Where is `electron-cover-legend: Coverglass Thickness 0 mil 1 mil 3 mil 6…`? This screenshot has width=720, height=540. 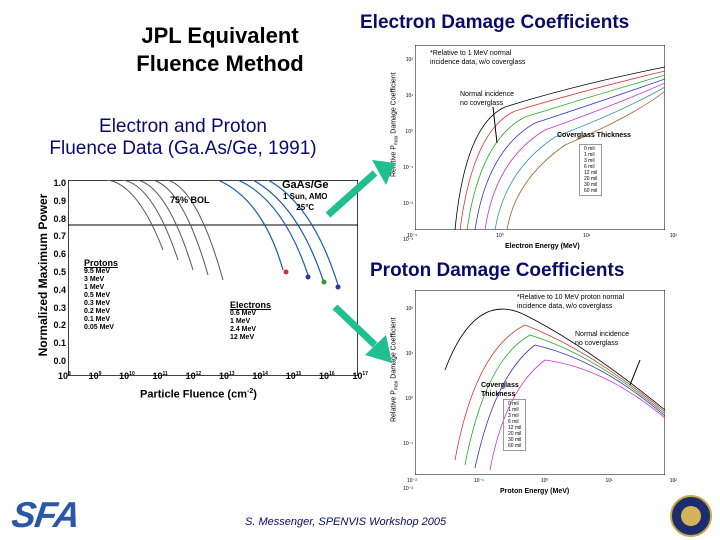 electron-cover-legend: Coverglass Thickness 0 mil 1 mil 3 mil 6… is located at coordinates (594, 164).